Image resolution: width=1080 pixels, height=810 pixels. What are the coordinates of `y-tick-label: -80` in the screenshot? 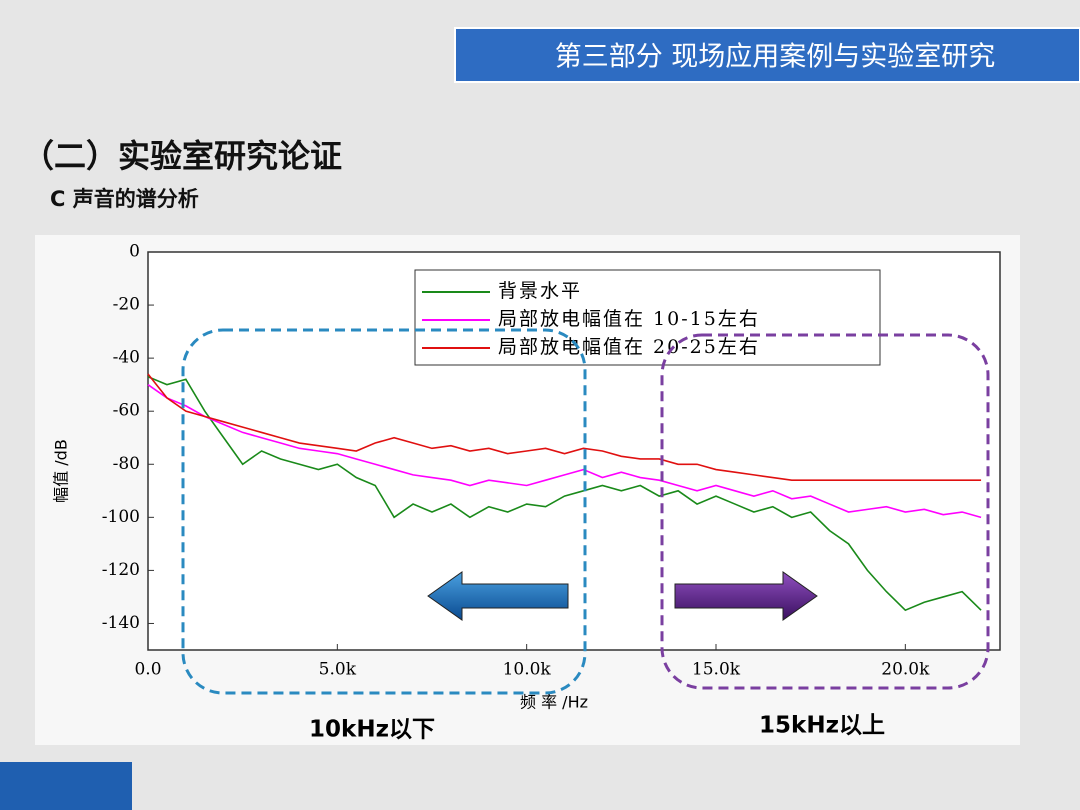 It's located at (126, 464).